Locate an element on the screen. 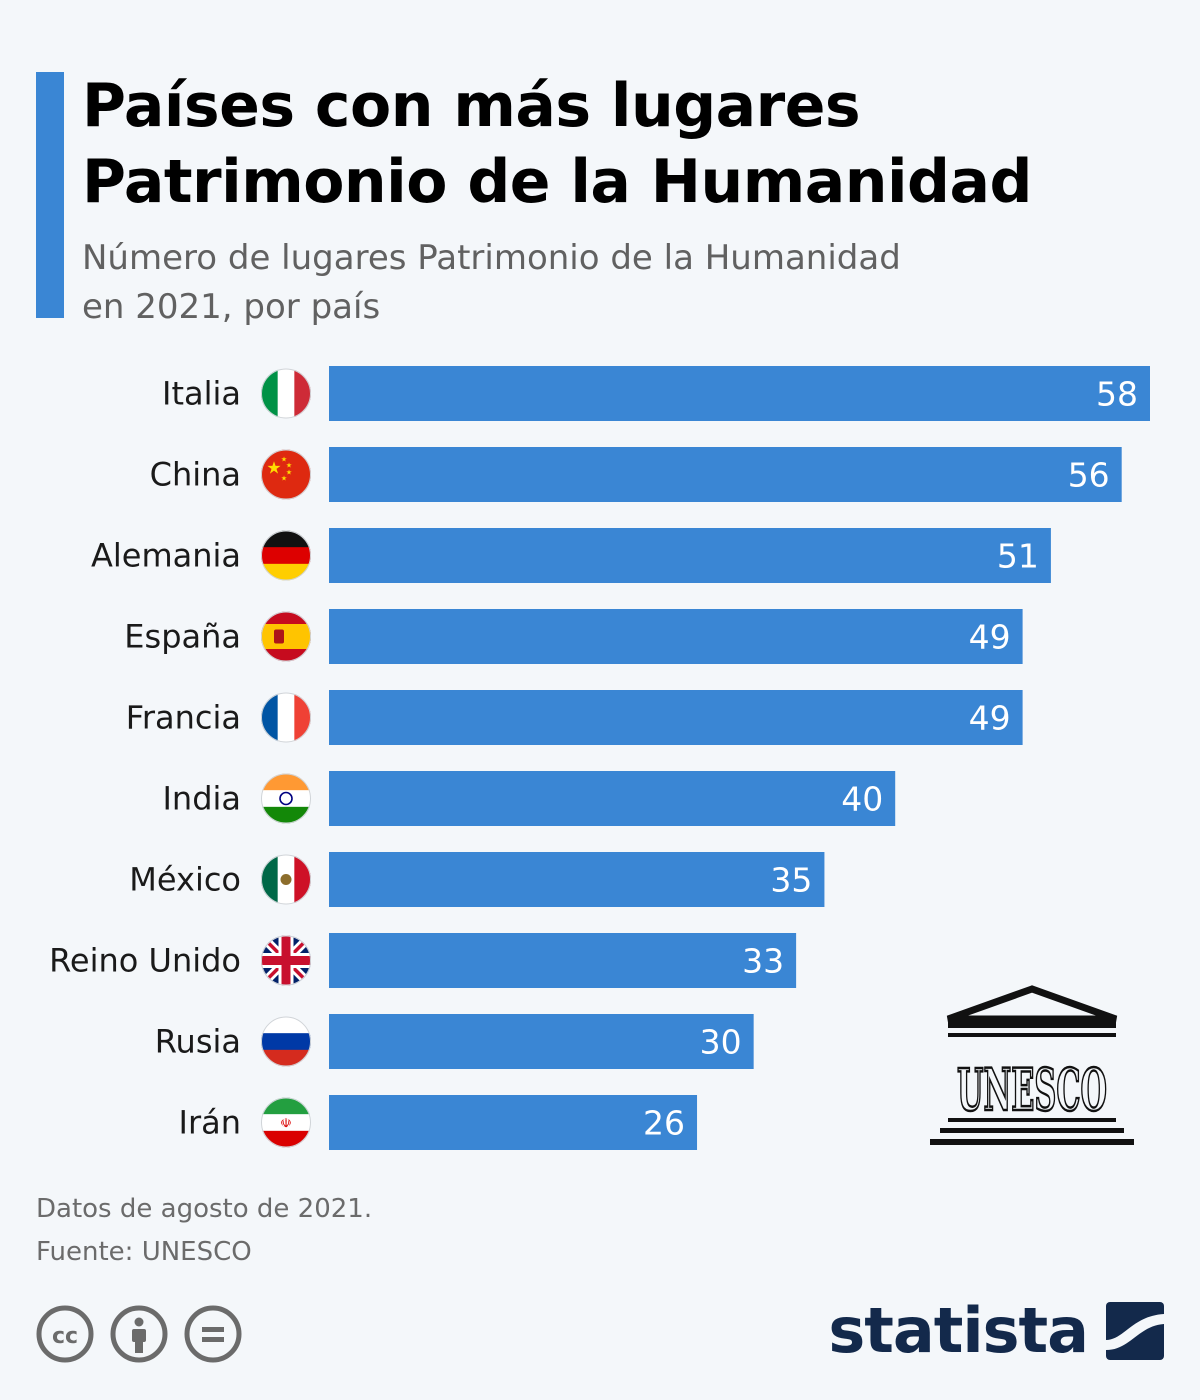  data-note: Datos de agosto de 2021. is located at coordinates (204, 1209).